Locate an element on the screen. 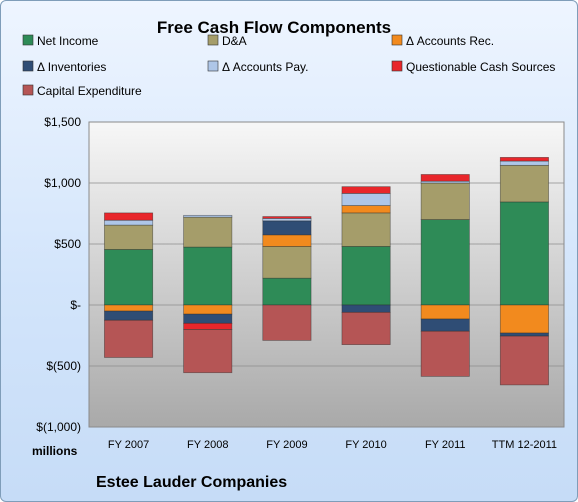  legend-swatch-accounts-rec is located at coordinates (397, 40).